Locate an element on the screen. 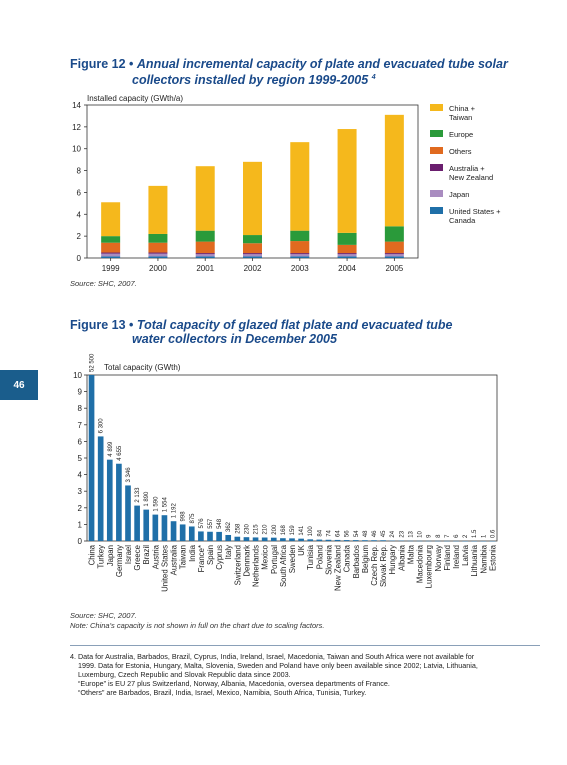  legend-label: Others is located at coordinates (460, 151).